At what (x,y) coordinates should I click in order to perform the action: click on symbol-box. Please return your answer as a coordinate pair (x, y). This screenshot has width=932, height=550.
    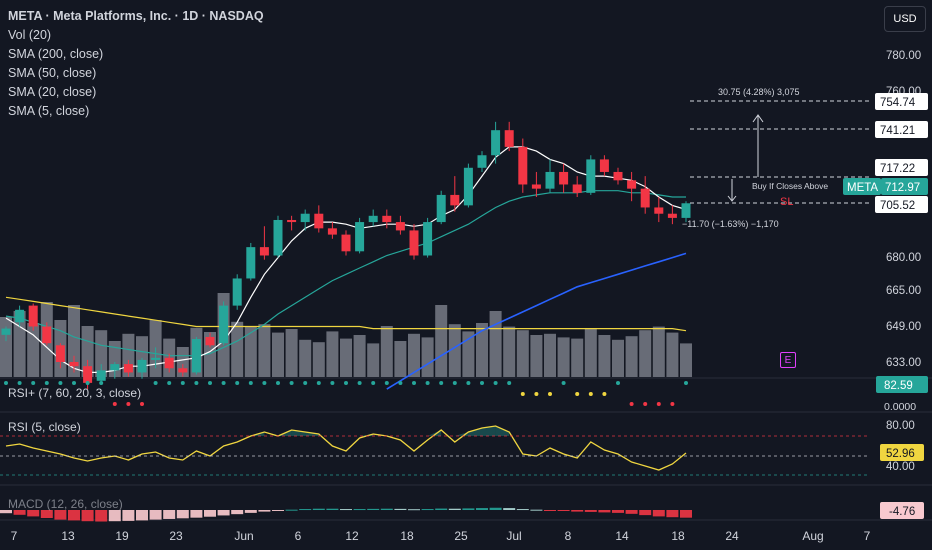
    Looking at the image, I should click on (862, 186).